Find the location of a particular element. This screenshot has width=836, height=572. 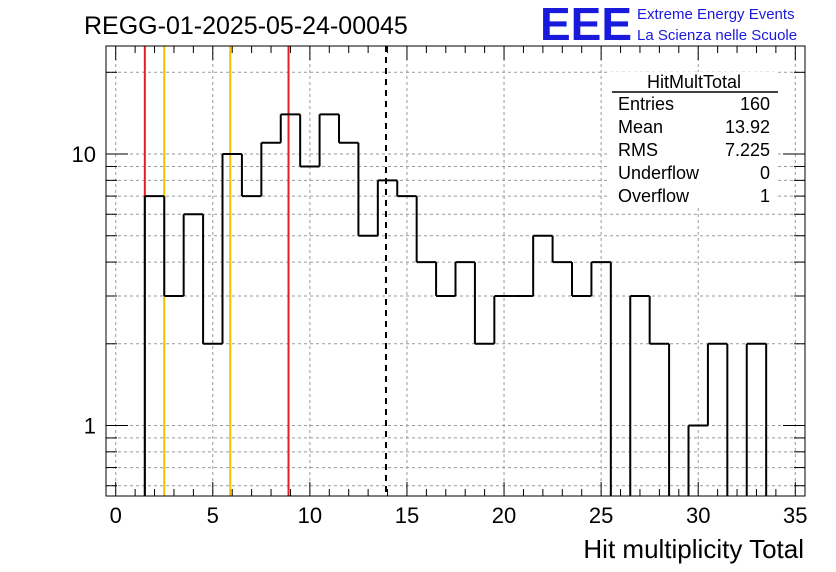

stats-label-underflow: Underflow is located at coordinates (659, 173).